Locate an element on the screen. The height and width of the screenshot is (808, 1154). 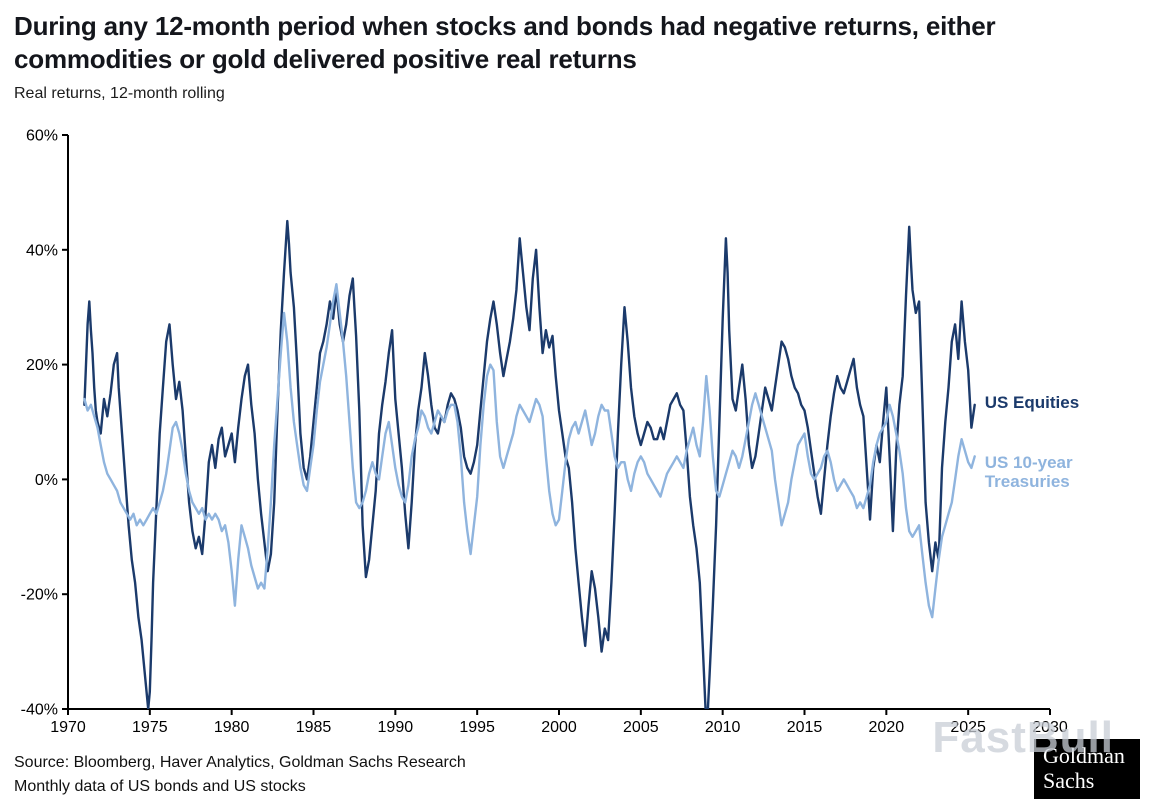
x-tick-label: 2030 is located at coordinates (1050, 727).